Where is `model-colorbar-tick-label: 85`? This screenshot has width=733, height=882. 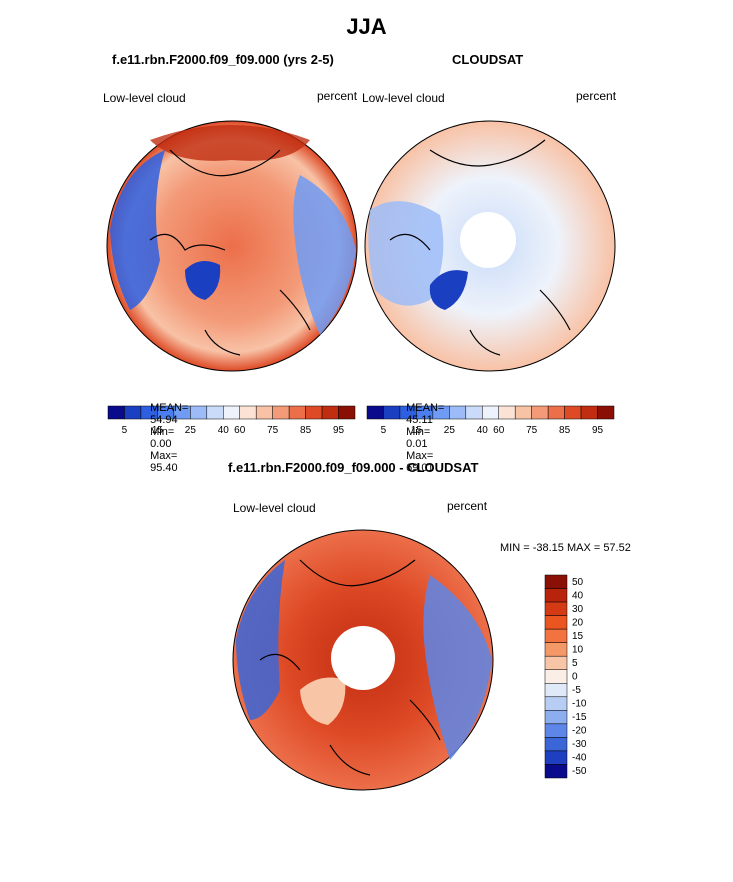 model-colorbar-tick-label: 85 is located at coordinates (306, 430).